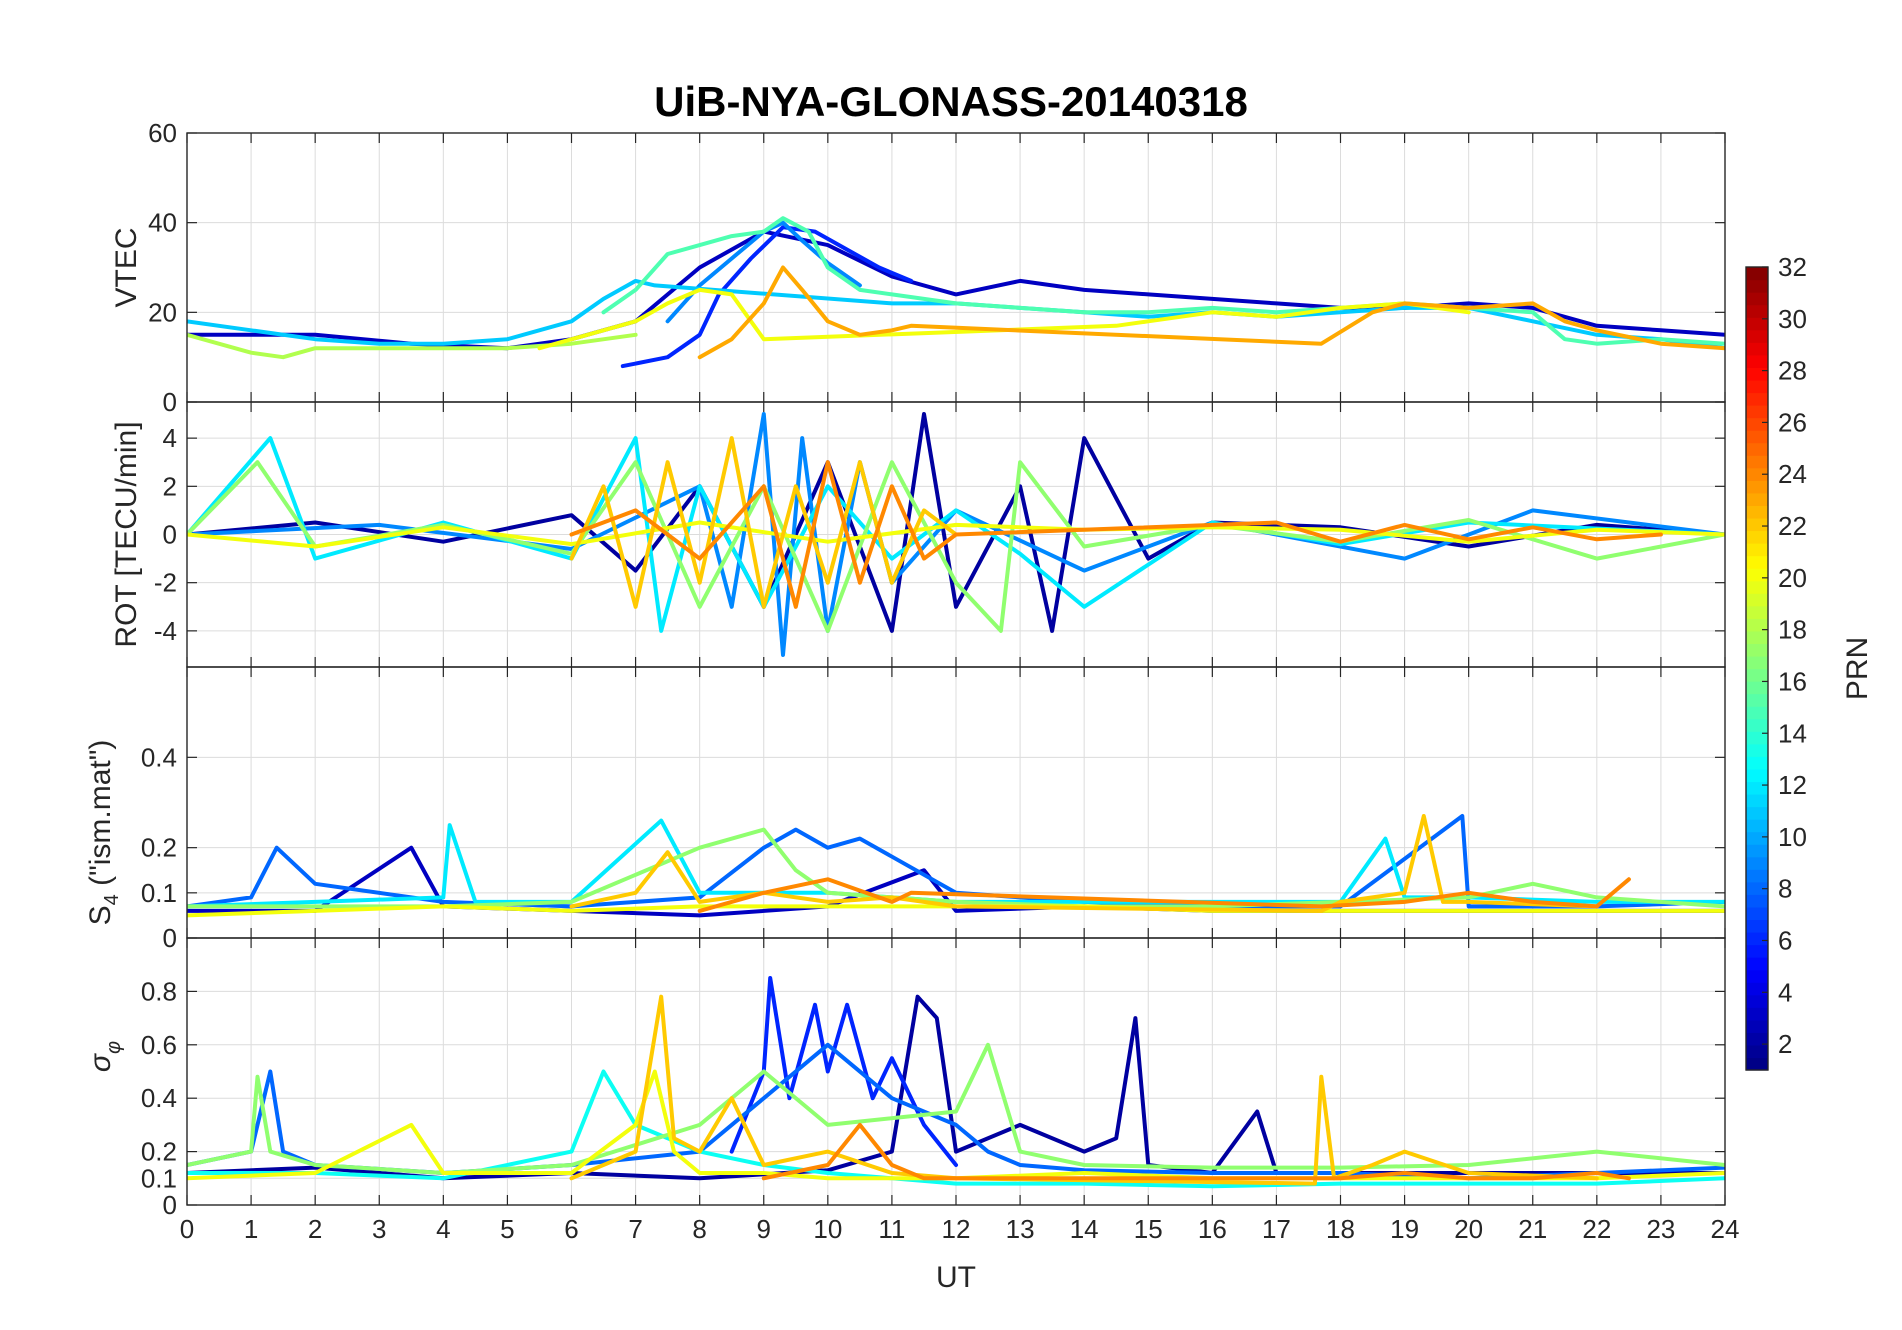 Image resolution: width=1902 pixels, height=1330 pixels. What do you see at coordinates (162, 223) in the screenshot?
I see `y-tick-label-vtec: 40` at bounding box center [162, 223].